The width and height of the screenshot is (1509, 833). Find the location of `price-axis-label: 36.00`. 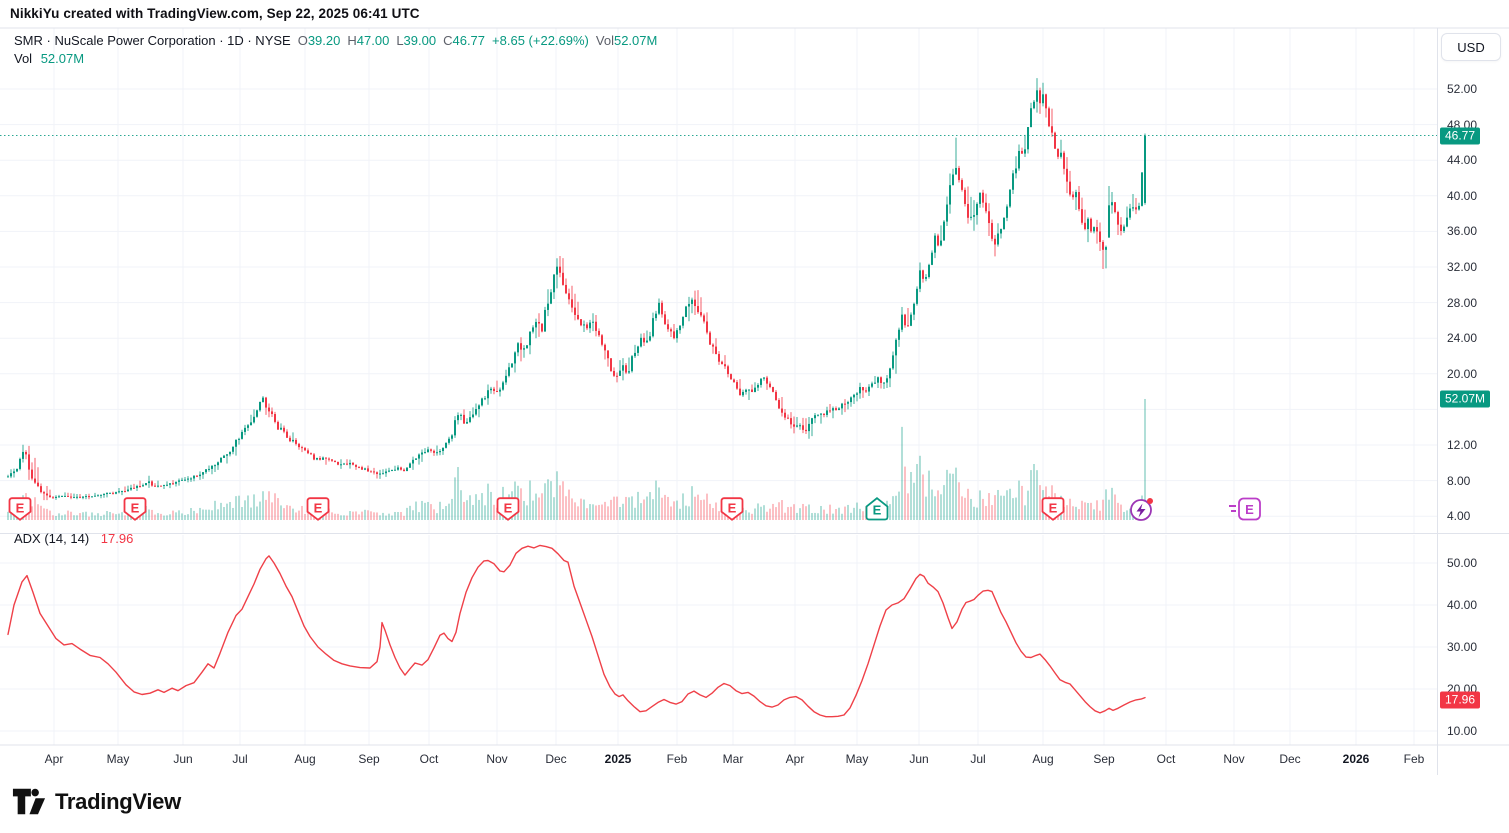

price-axis-label: 36.00 is located at coordinates (1462, 231).